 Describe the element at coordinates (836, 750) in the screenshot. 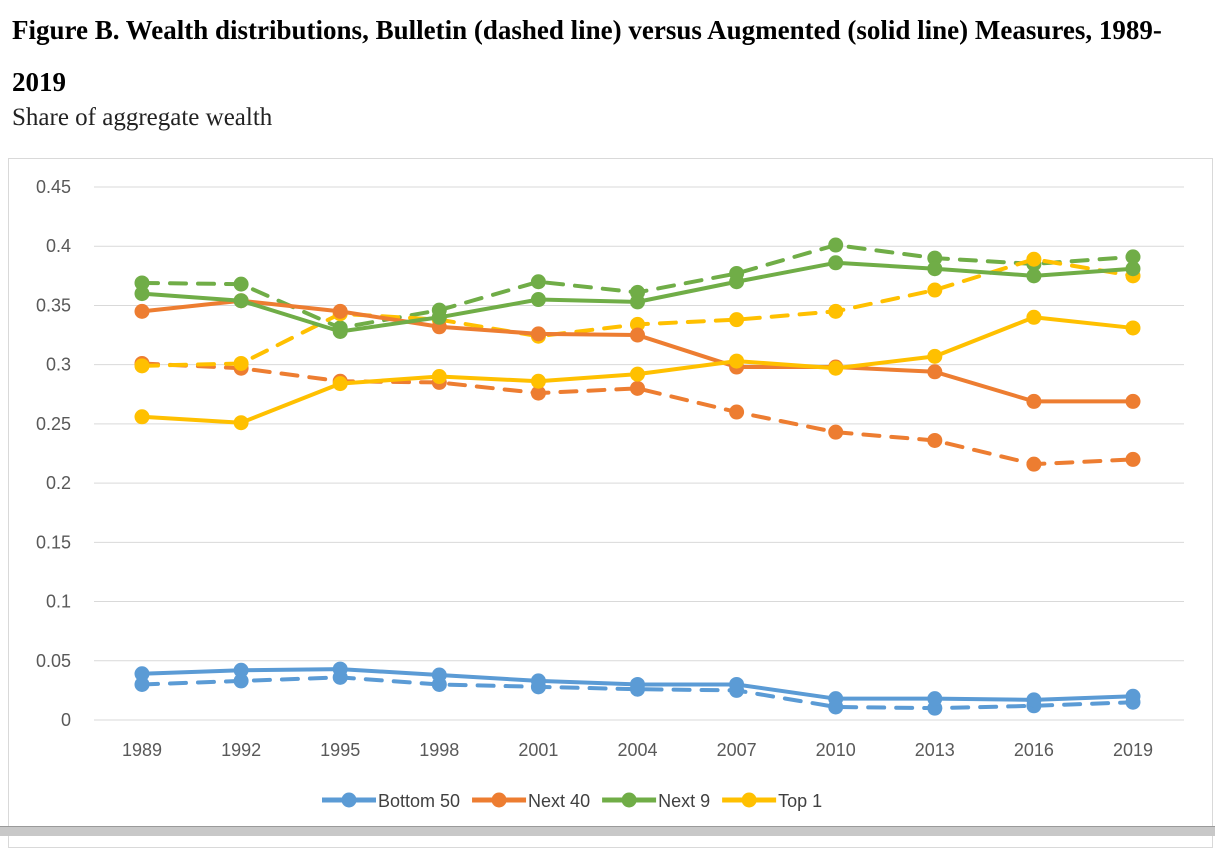

I see `x-tick-label: 2010` at that location.